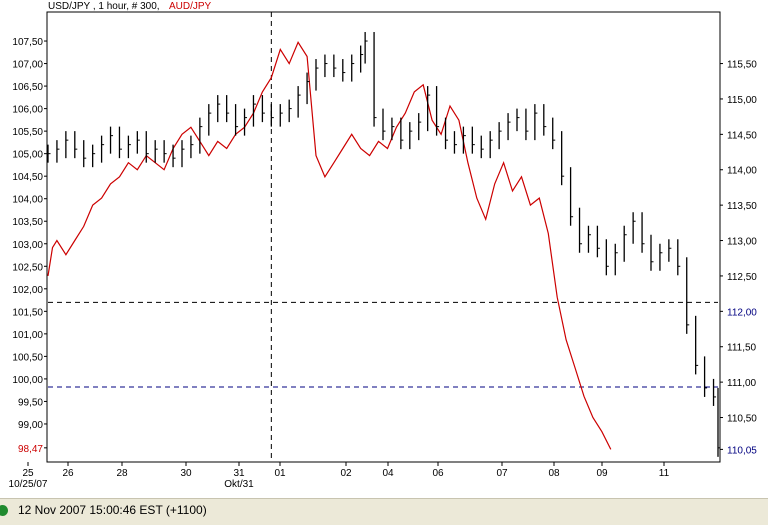  What do you see at coordinates (742, 383) in the screenshot?
I see `right-tick-label: 111,00` at bounding box center [742, 383].